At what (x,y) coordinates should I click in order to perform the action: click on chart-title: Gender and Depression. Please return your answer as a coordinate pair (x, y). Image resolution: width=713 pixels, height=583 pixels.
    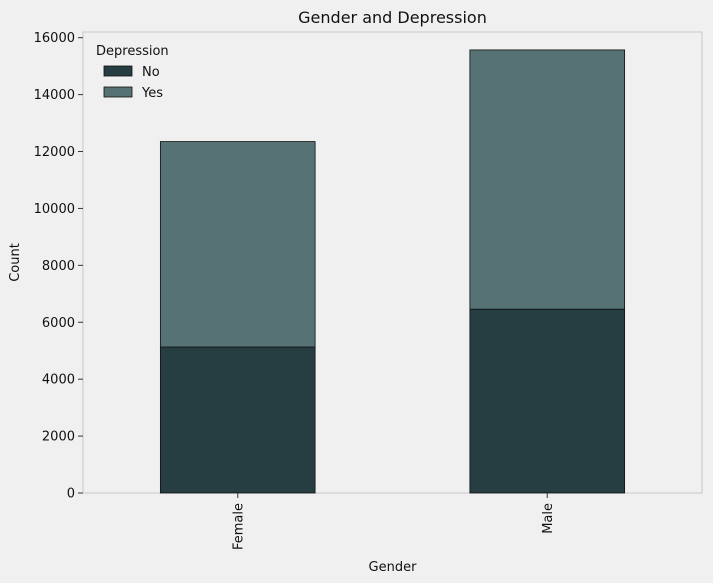
    Looking at the image, I should click on (392, 17).